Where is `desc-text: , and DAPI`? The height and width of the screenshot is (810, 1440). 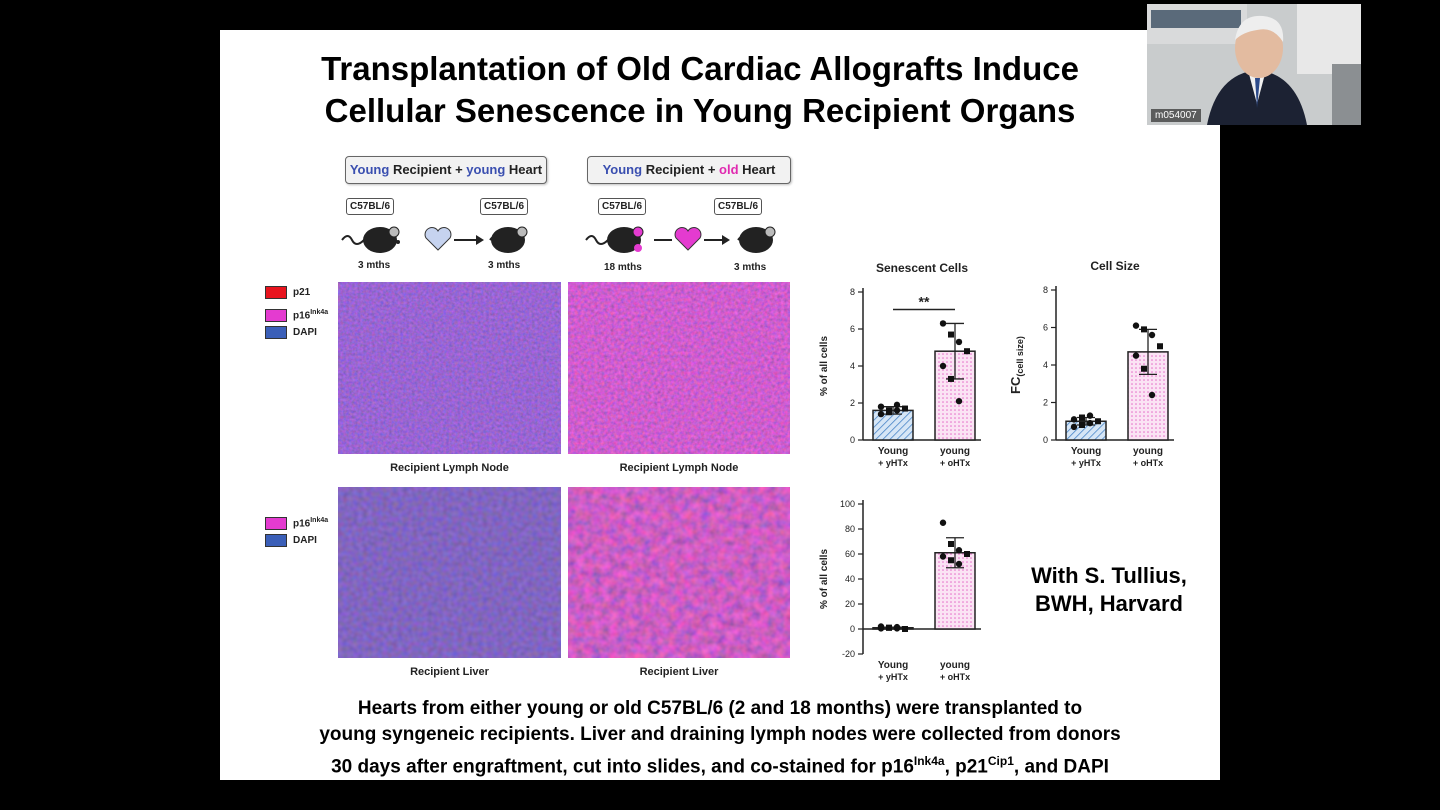
desc-text: , and DAPI is located at coordinates (1061, 767).